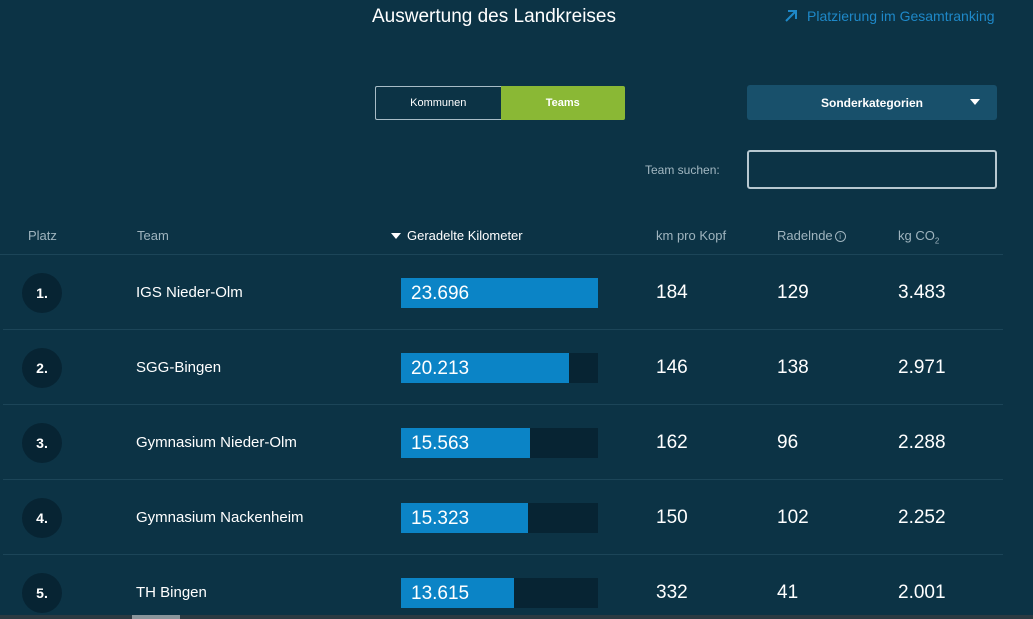 This screenshot has width=1033, height=619. I want to click on rank-badge: 3., so click(42, 443).